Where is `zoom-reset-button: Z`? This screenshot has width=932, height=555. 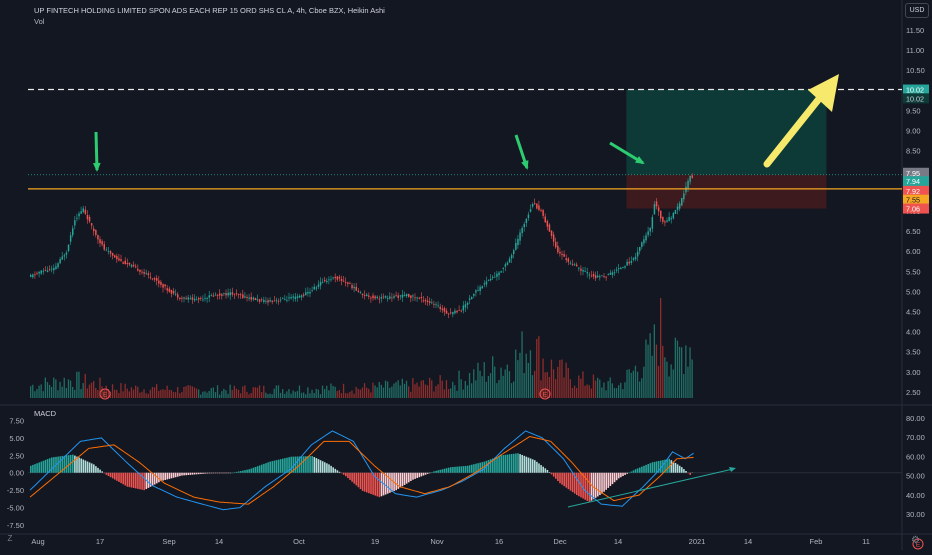 zoom-reset-button: Z is located at coordinates (10, 538).